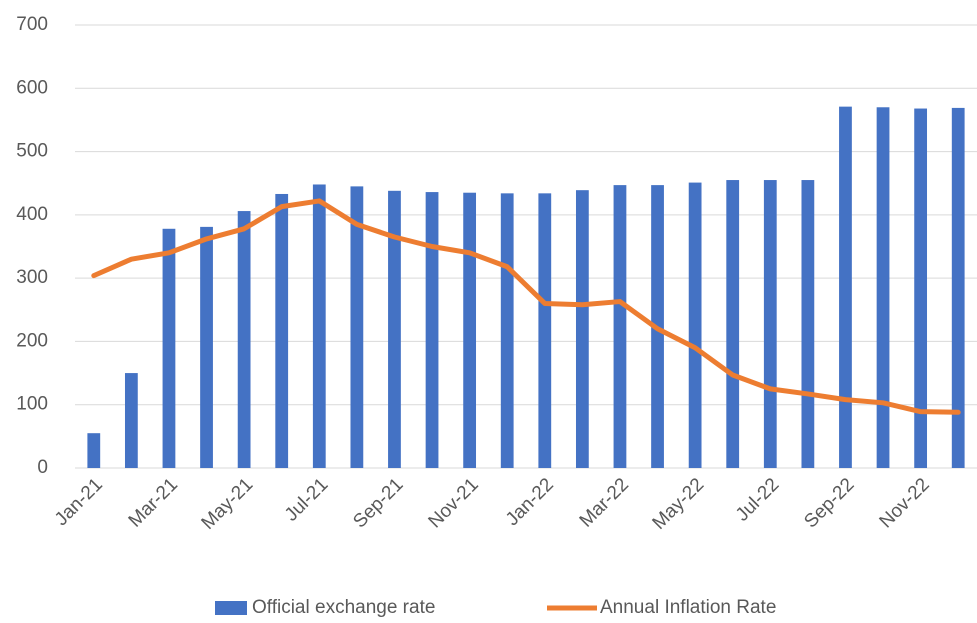  I want to click on x-tick-label: Nov-21, so click(454, 503).